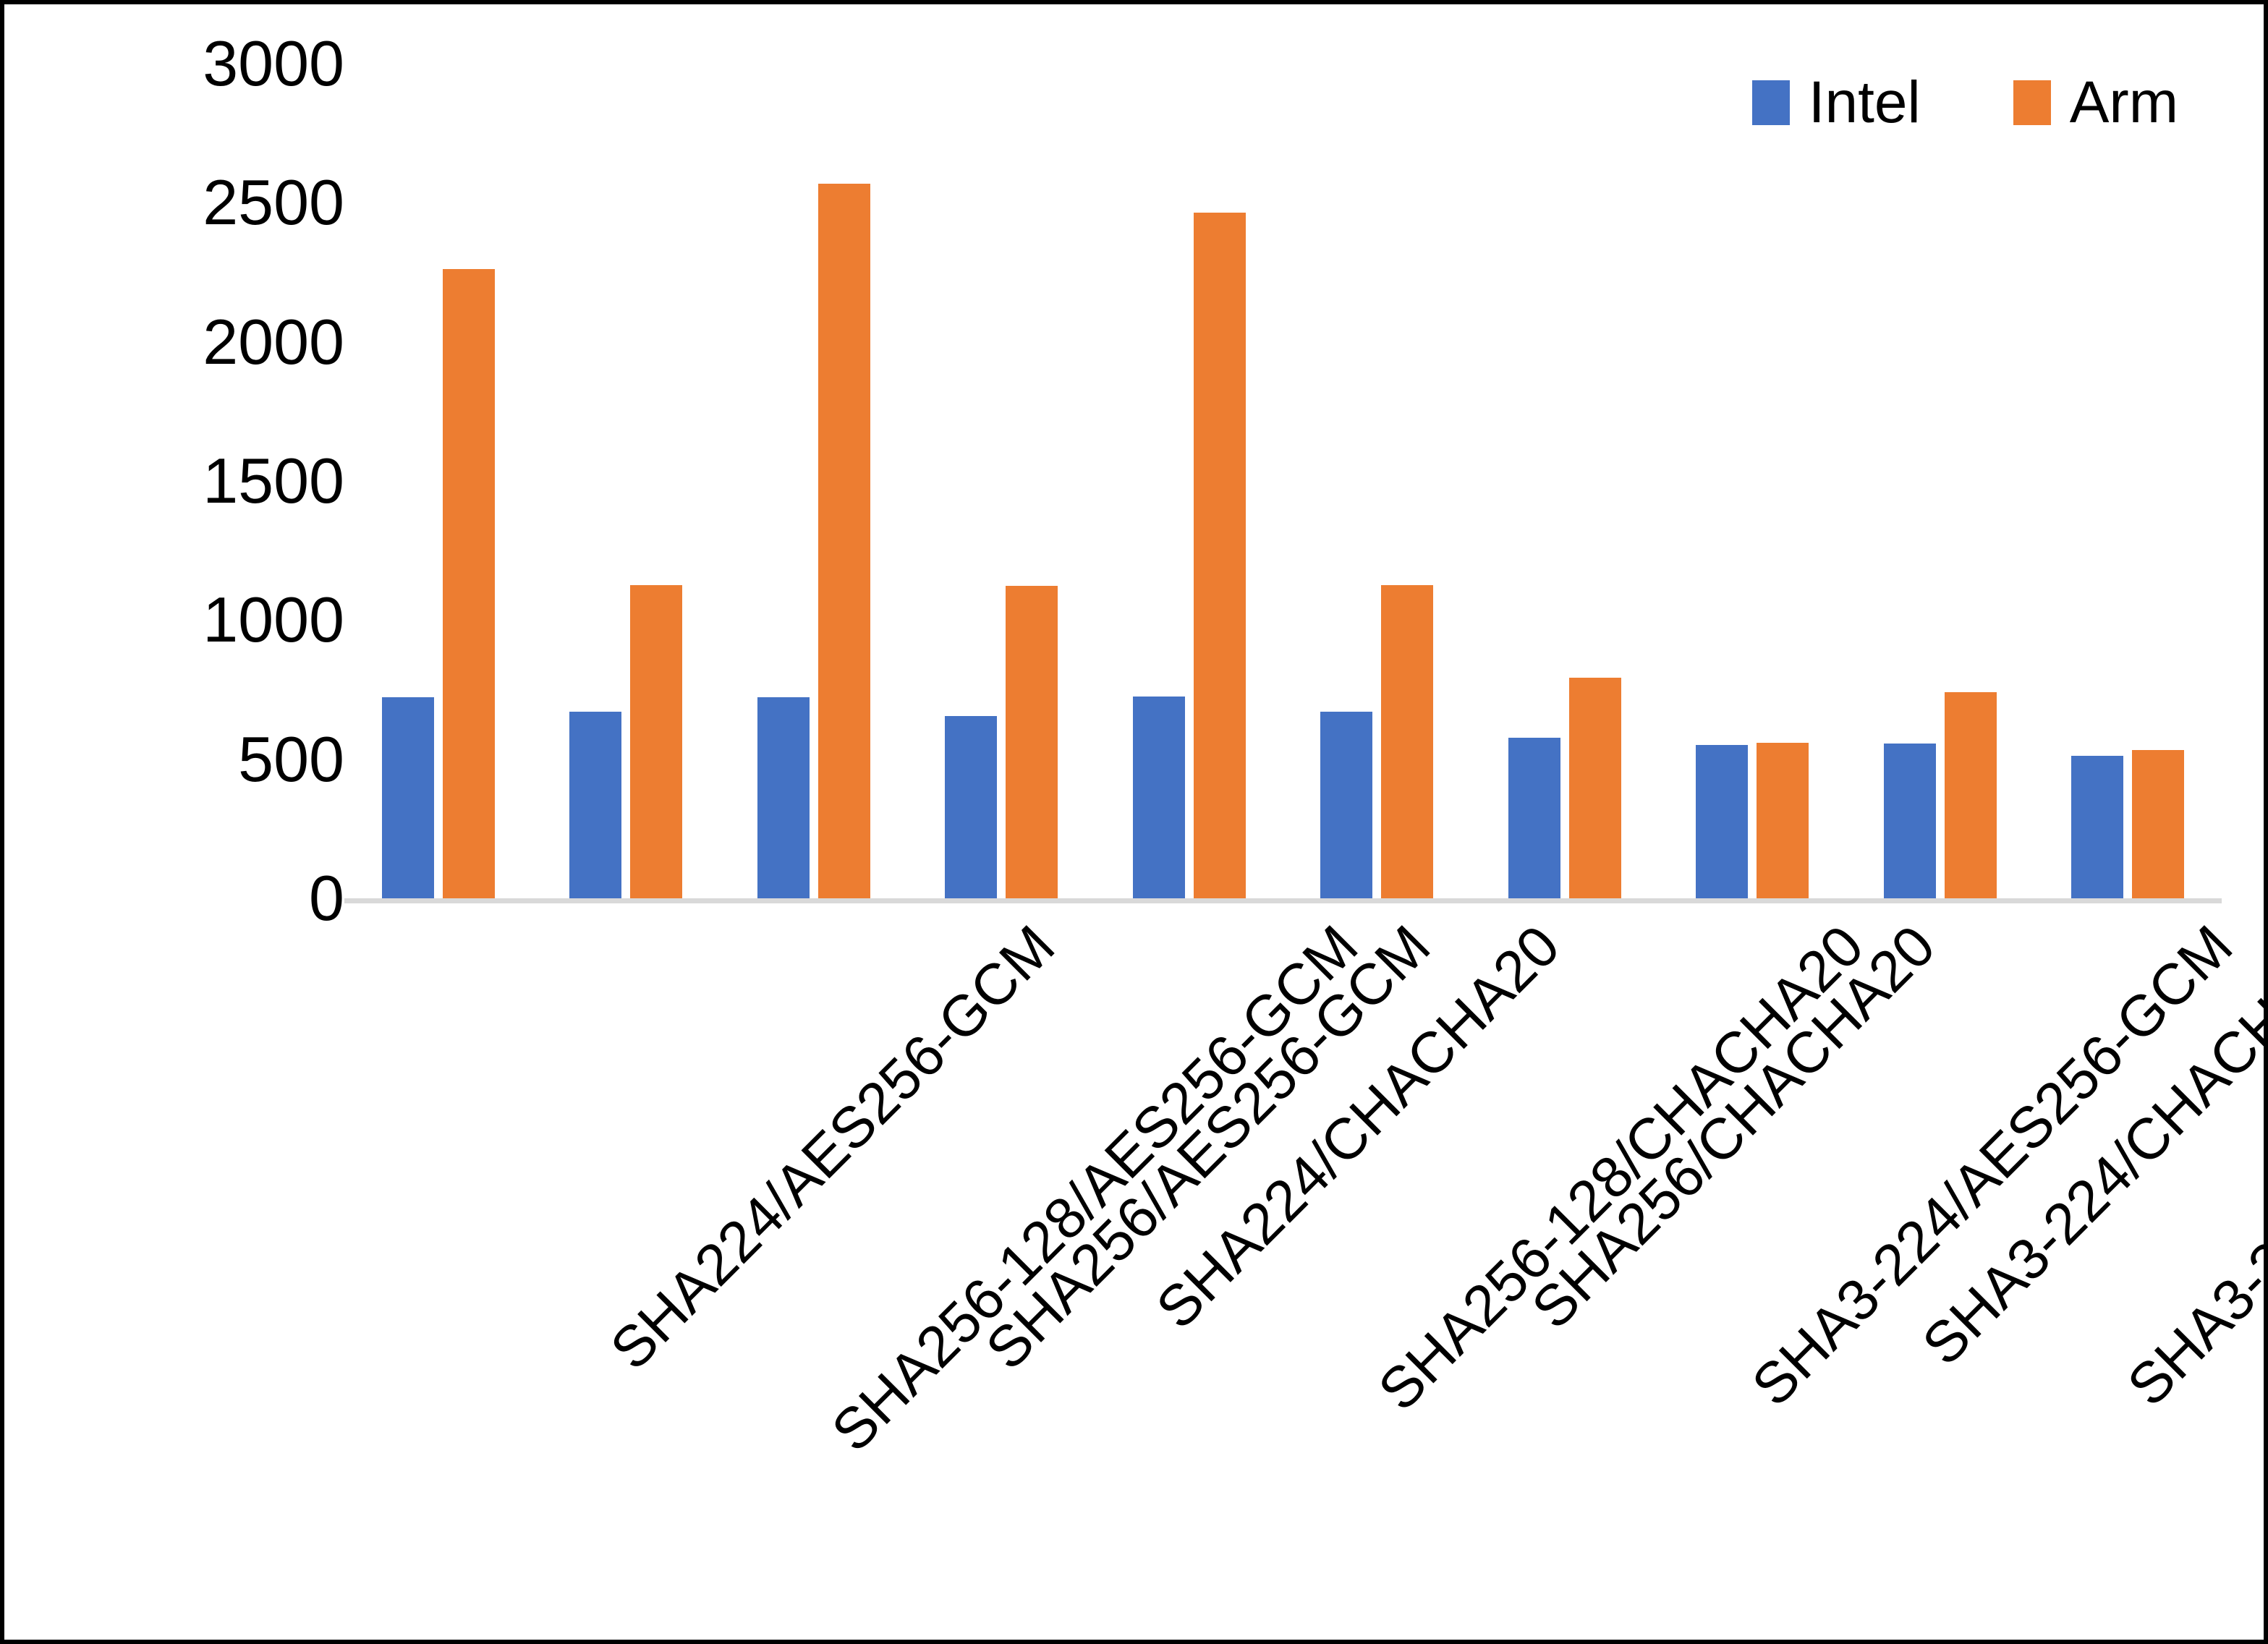 This screenshot has height=1644, width=2268. Describe the element at coordinates (2123, 102) in the screenshot. I see `legend-label-arm: Arm` at that location.